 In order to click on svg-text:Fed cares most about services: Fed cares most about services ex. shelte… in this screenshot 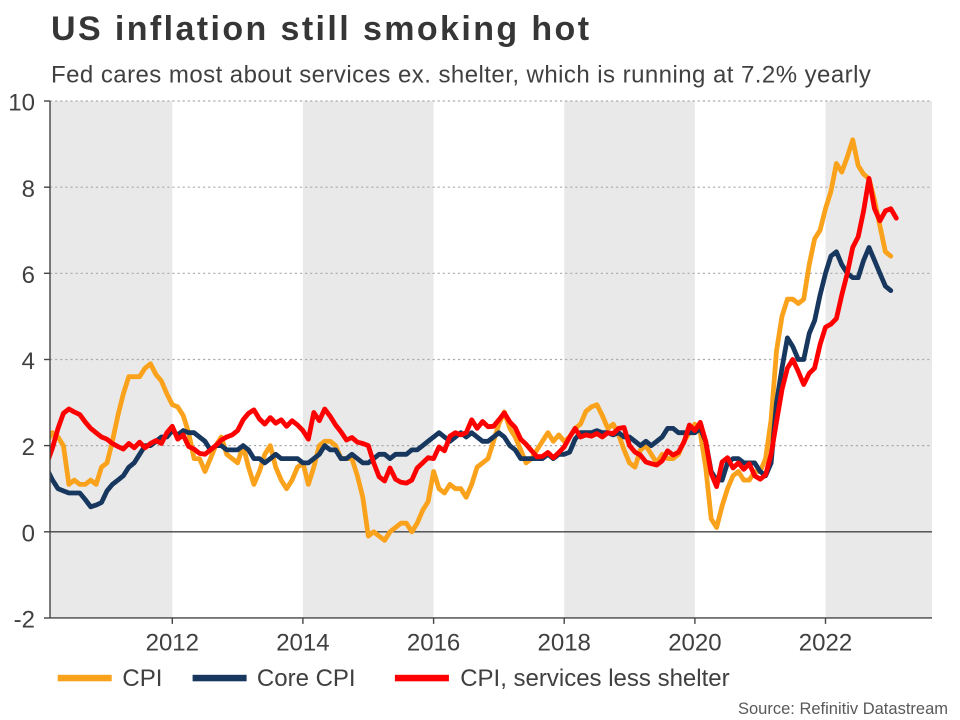, I will do `click(461, 75)`.